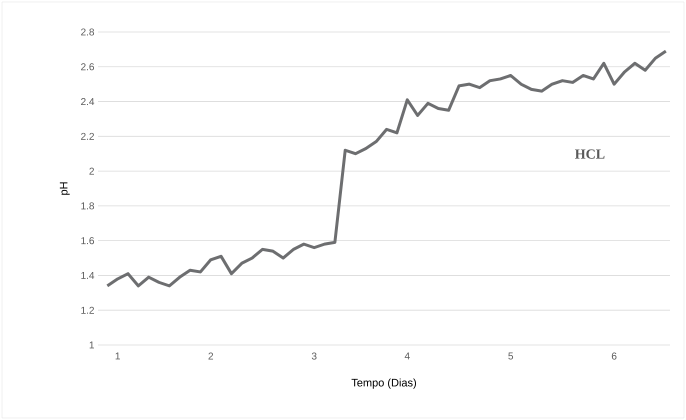  What do you see at coordinates (87, 102) in the screenshot?
I see `y-tick-label: 2.4` at bounding box center [87, 102].